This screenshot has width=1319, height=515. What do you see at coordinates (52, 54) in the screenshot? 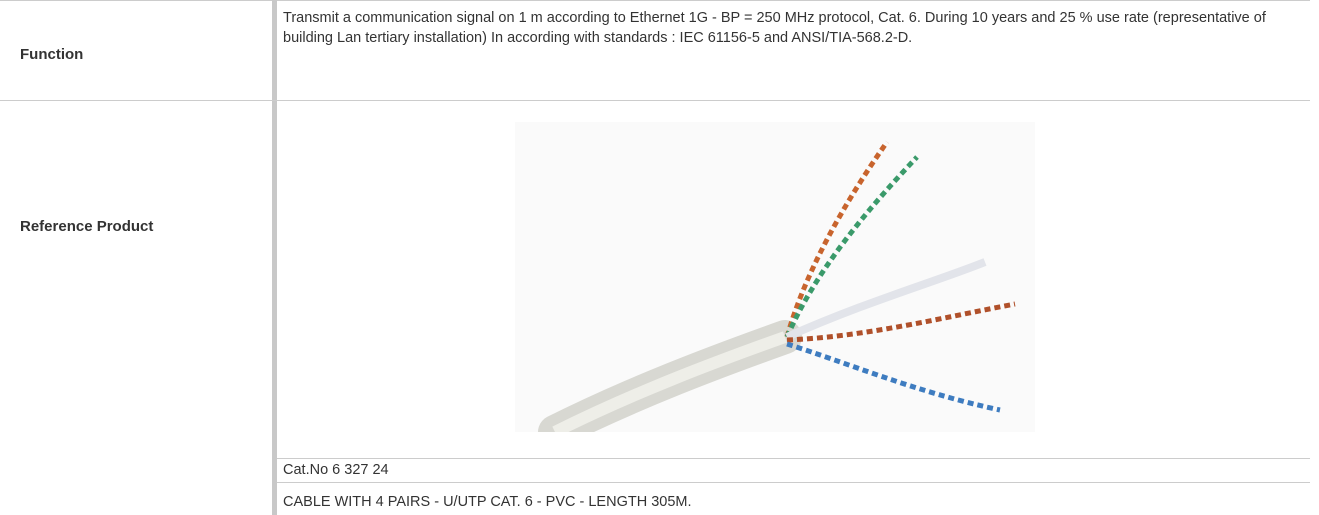
I see `row-label: Function` at bounding box center [52, 54].